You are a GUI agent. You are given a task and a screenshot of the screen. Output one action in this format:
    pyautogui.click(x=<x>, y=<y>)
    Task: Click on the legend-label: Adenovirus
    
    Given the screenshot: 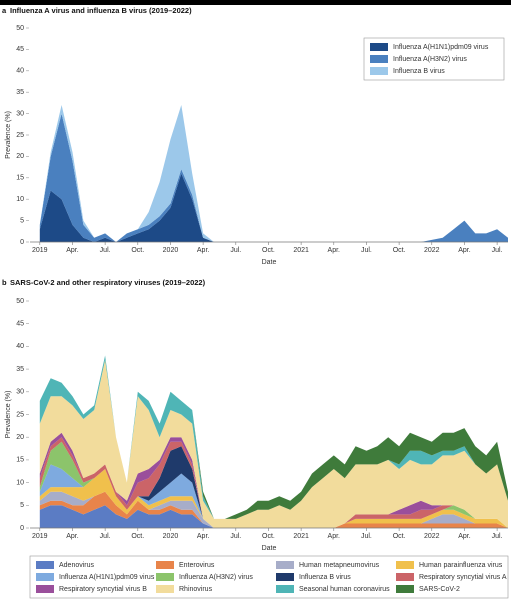 What is the action you would take?
    pyautogui.click(x=77, y=565)
    